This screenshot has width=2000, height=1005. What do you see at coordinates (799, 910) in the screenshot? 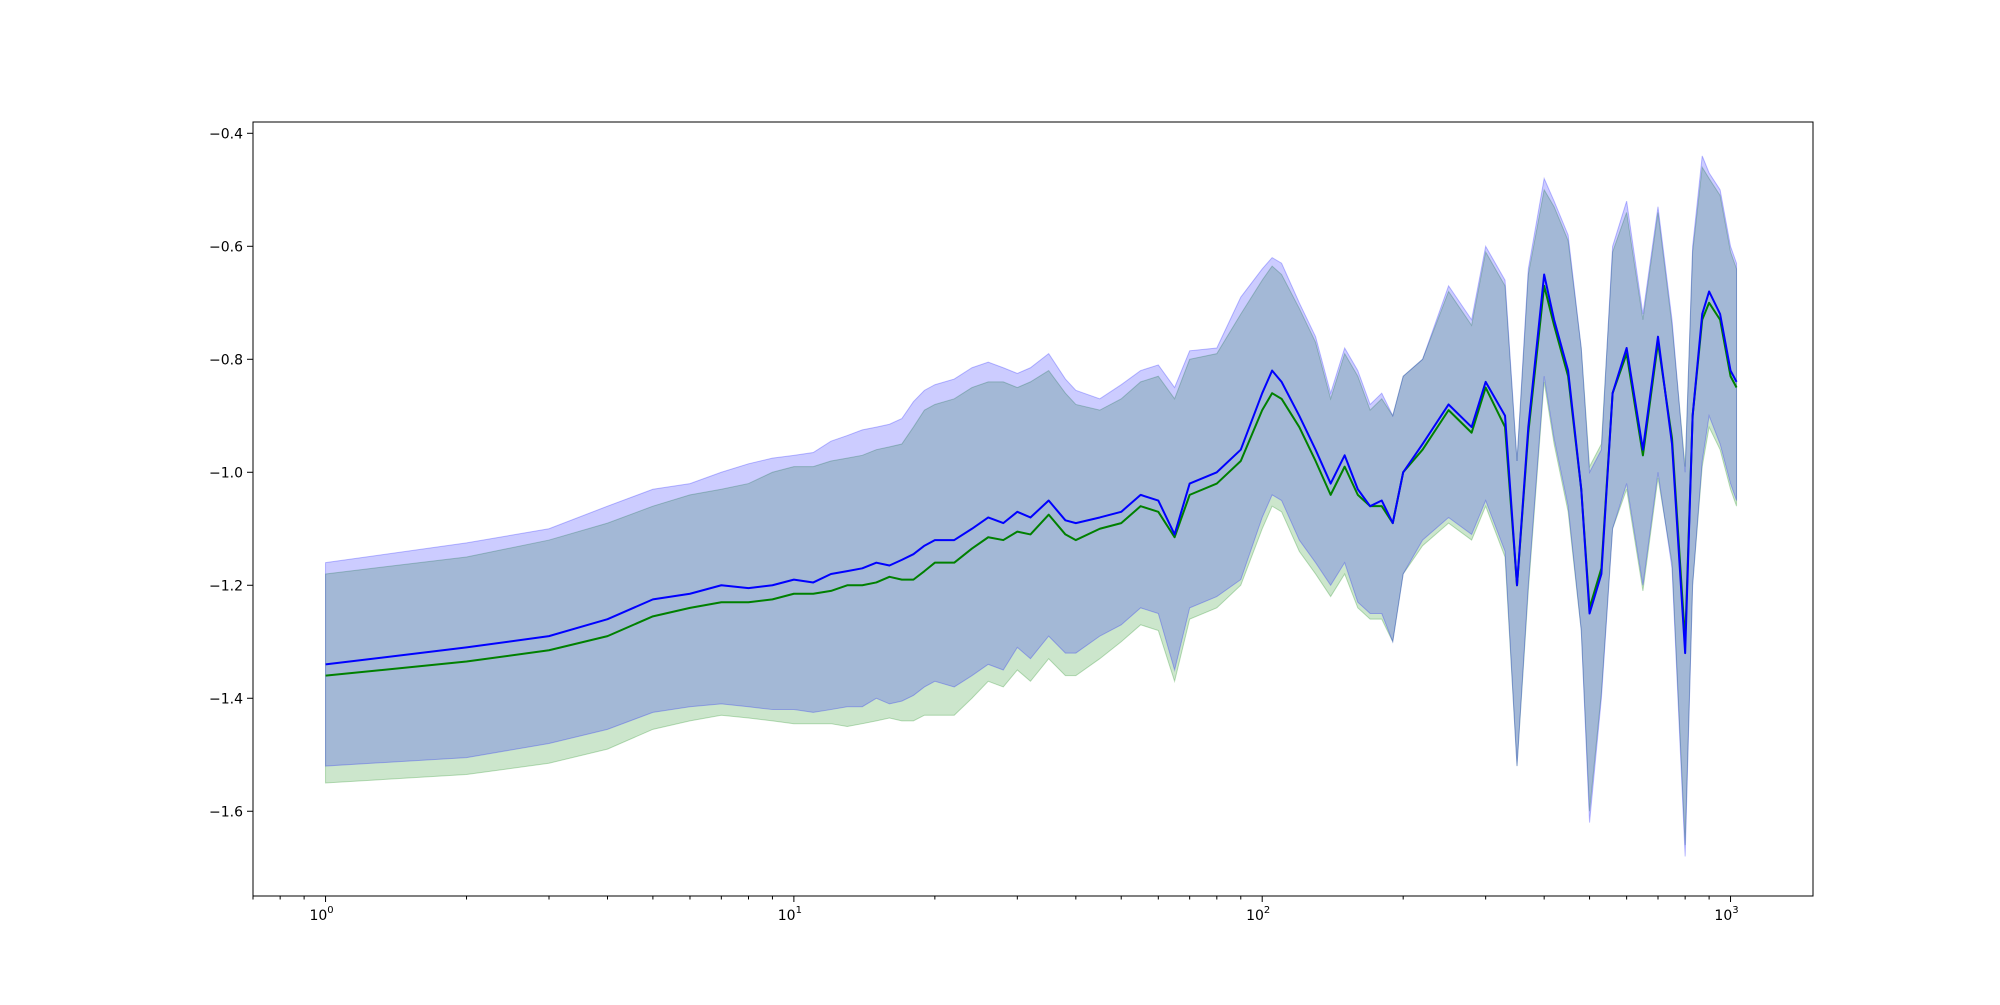
I see `x-tick-label-exponent: 1` at bounding box center [799, 910].